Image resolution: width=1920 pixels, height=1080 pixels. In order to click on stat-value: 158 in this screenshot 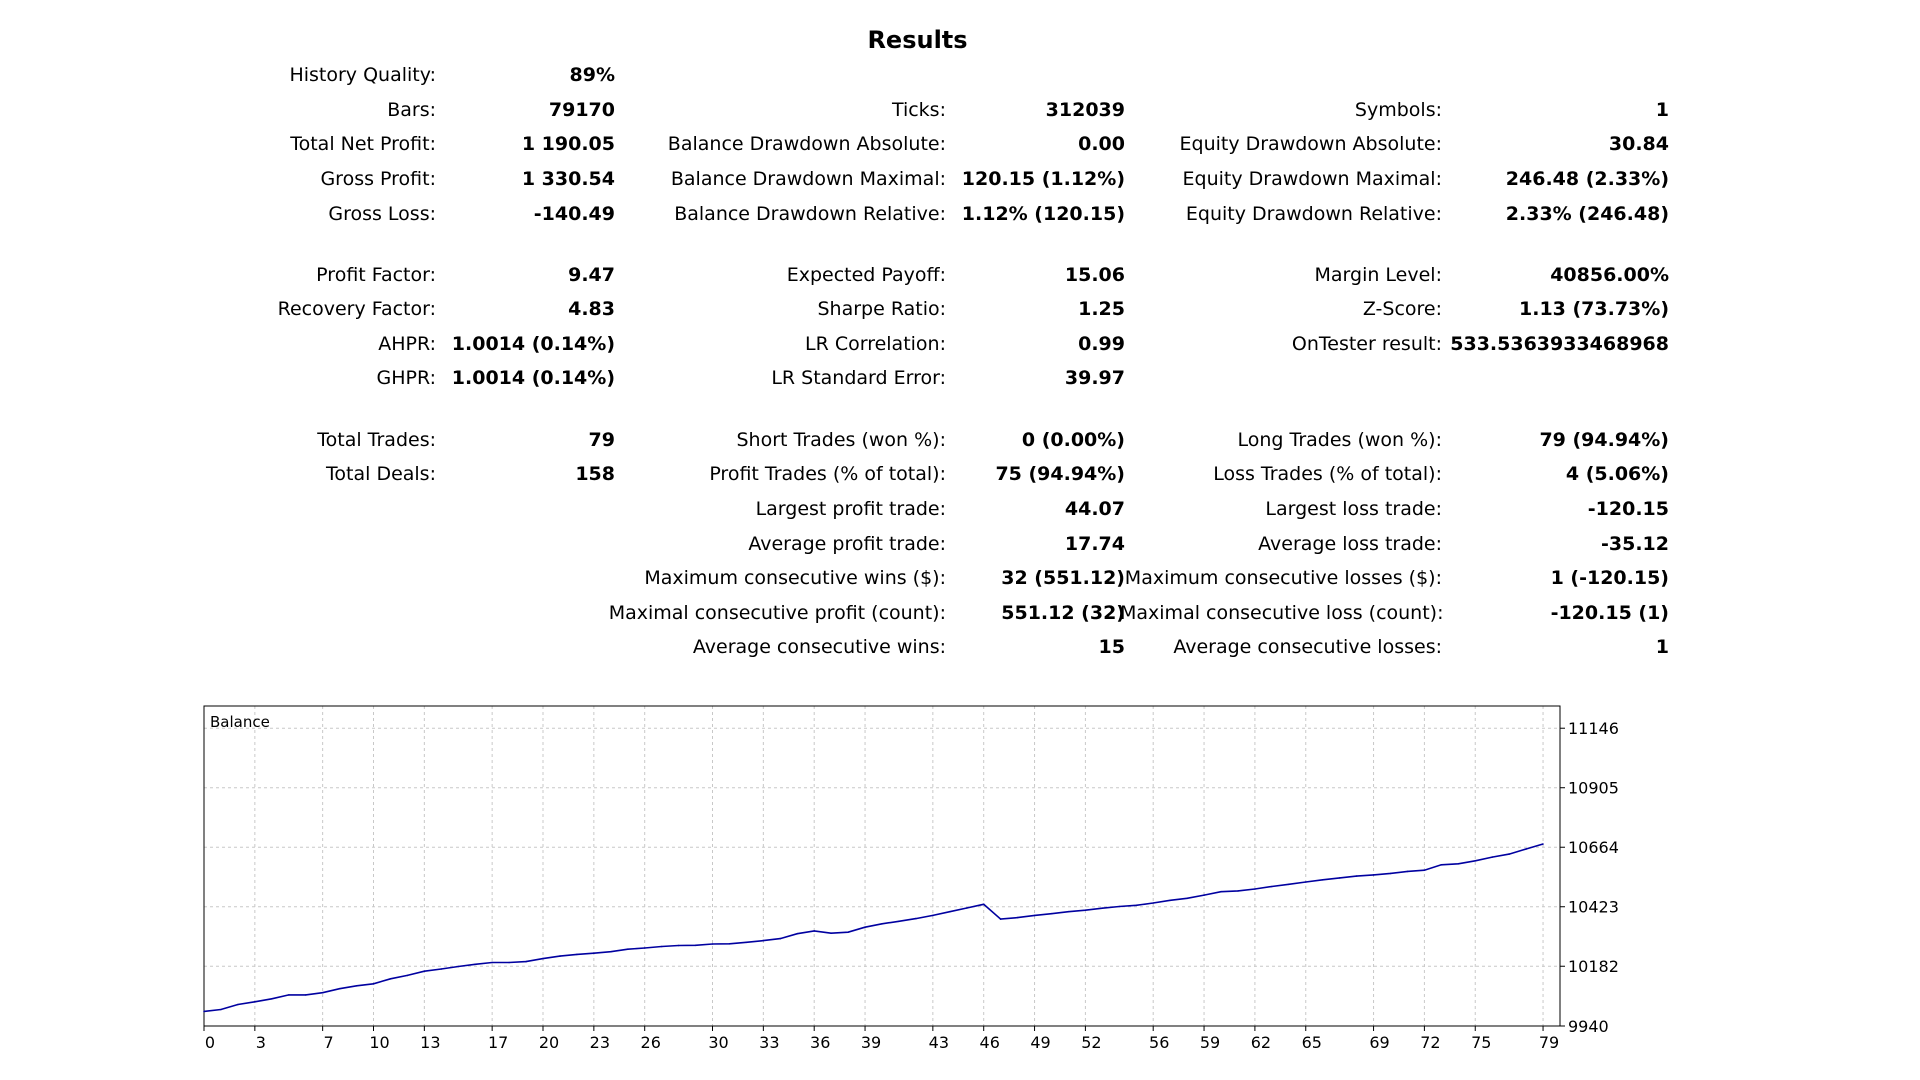, I will do `click(595, 474)`.